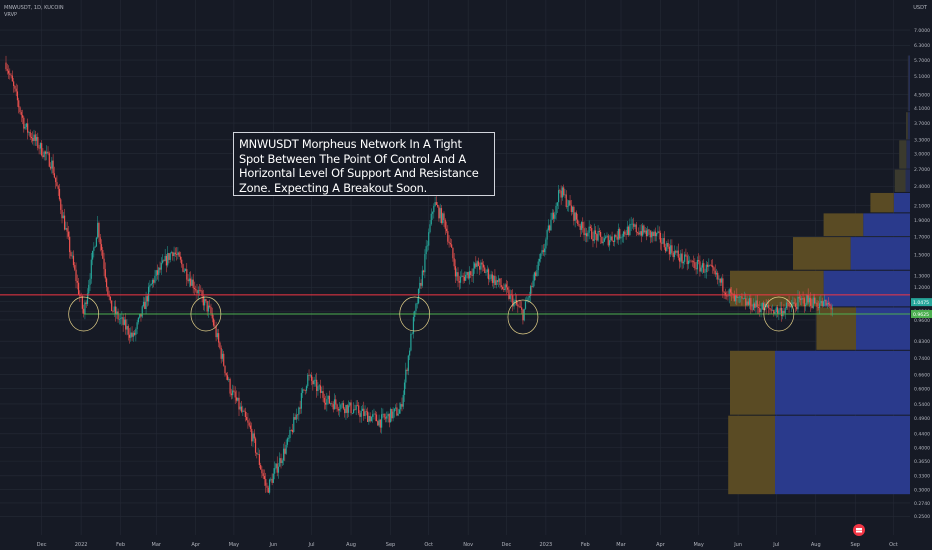 The width and height of the screenshot is (932, 550). Describe the element at coordinates (922, 504) in the screenshot. I see `y-tick-label: 0.2740` at that location.